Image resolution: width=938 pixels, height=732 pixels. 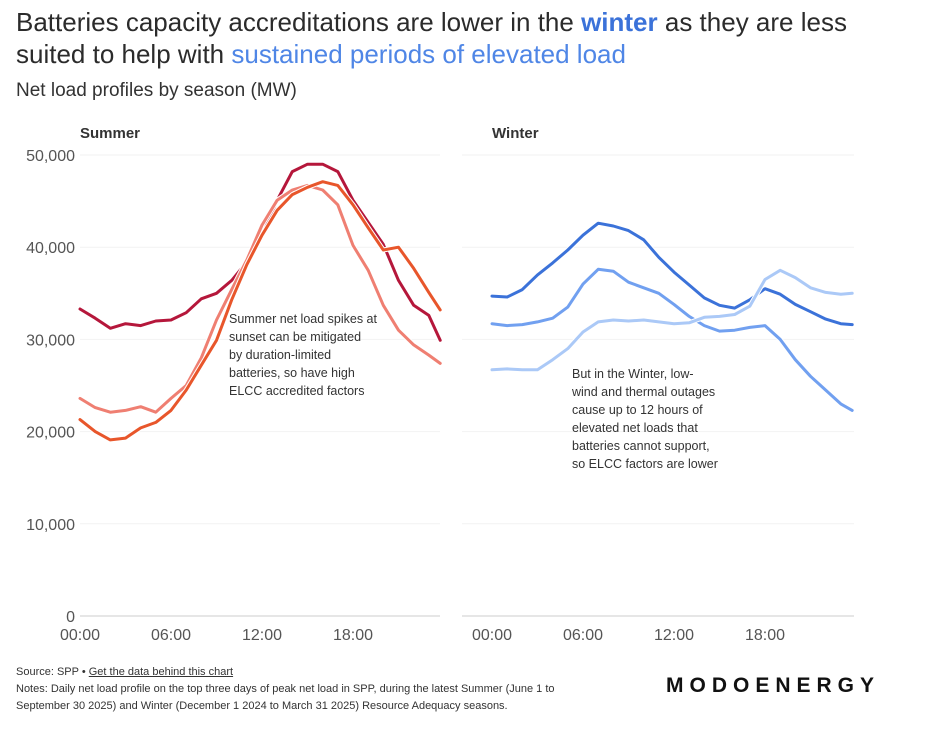 What do you see at coordinates (637, 410) in the screenshot?
I see `annotation-line: cause up to 12 hours of` at bounding box center [637, 410].